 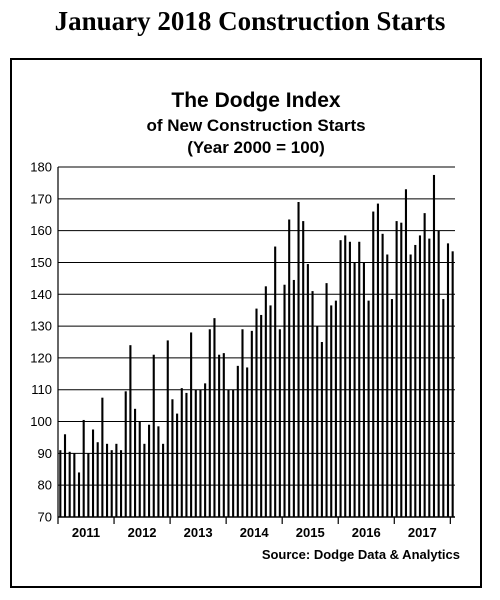 What do you see at coordinates (41, 230) in the screenshot?
I see `y-tick-label: 160` at bounding box center [41, 230].